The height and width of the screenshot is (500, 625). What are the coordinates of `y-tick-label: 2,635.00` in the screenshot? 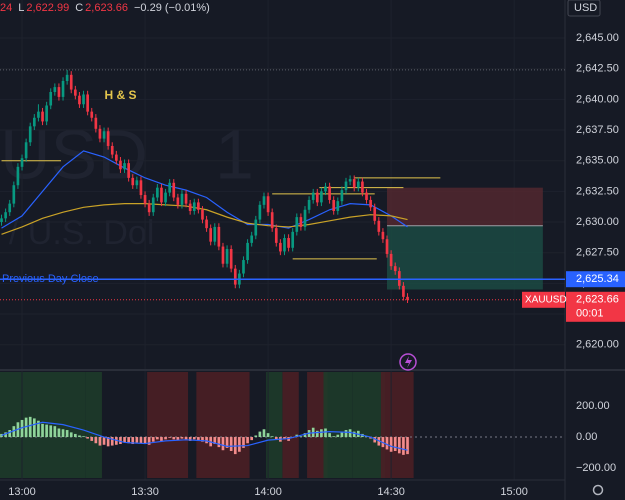 It's located at (597, 161).